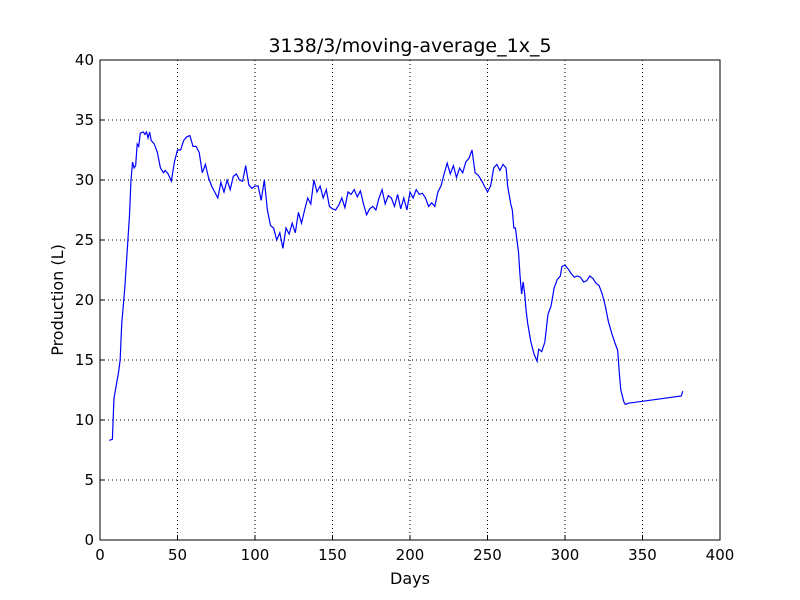  What do you see at coordinates (84, 420) in the screenshot?
I see `y-tick-label: 10` at bounding box center [84, 420].